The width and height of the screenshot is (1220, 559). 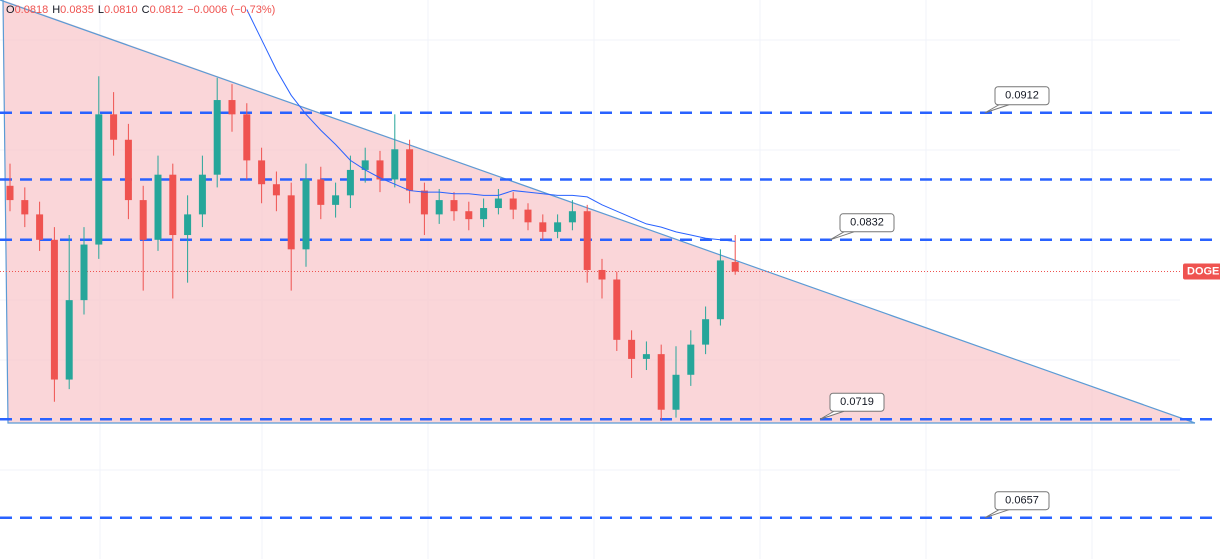 I want to click on header-value: 0.0810, so click(x=121, y=10).